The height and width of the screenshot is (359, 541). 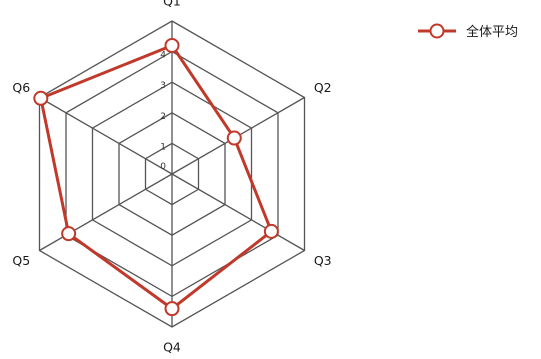 What do you see at coordinates (234, 138) in the screenshot?
I see `data-point-q2` at bounding box center [234, 138].